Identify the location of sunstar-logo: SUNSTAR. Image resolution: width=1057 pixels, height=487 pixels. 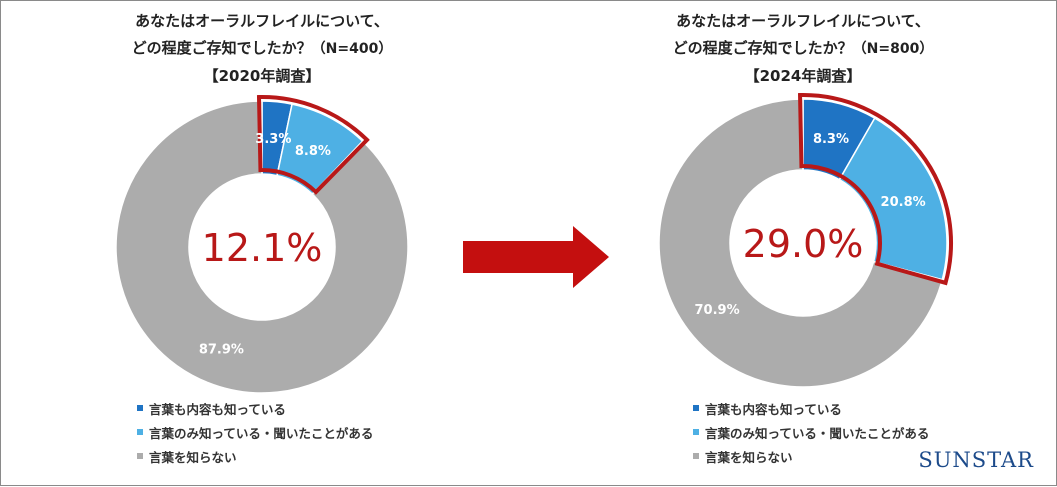
(976, 460).